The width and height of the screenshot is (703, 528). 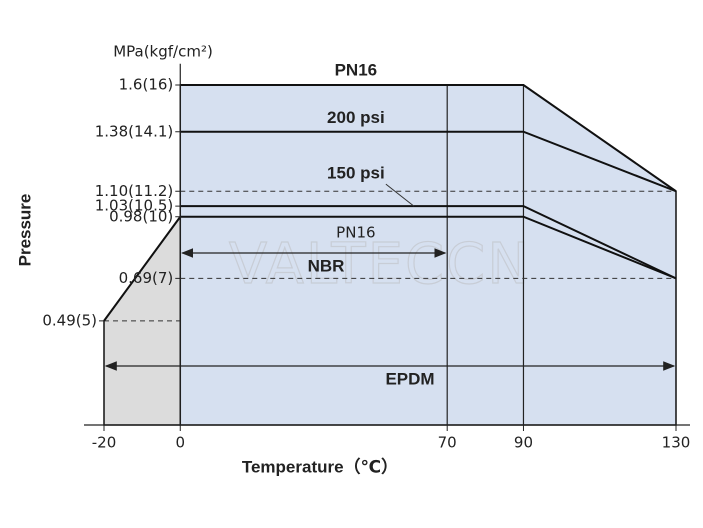 I want to click on range-label: EPDM, so click(x=409, y=378).